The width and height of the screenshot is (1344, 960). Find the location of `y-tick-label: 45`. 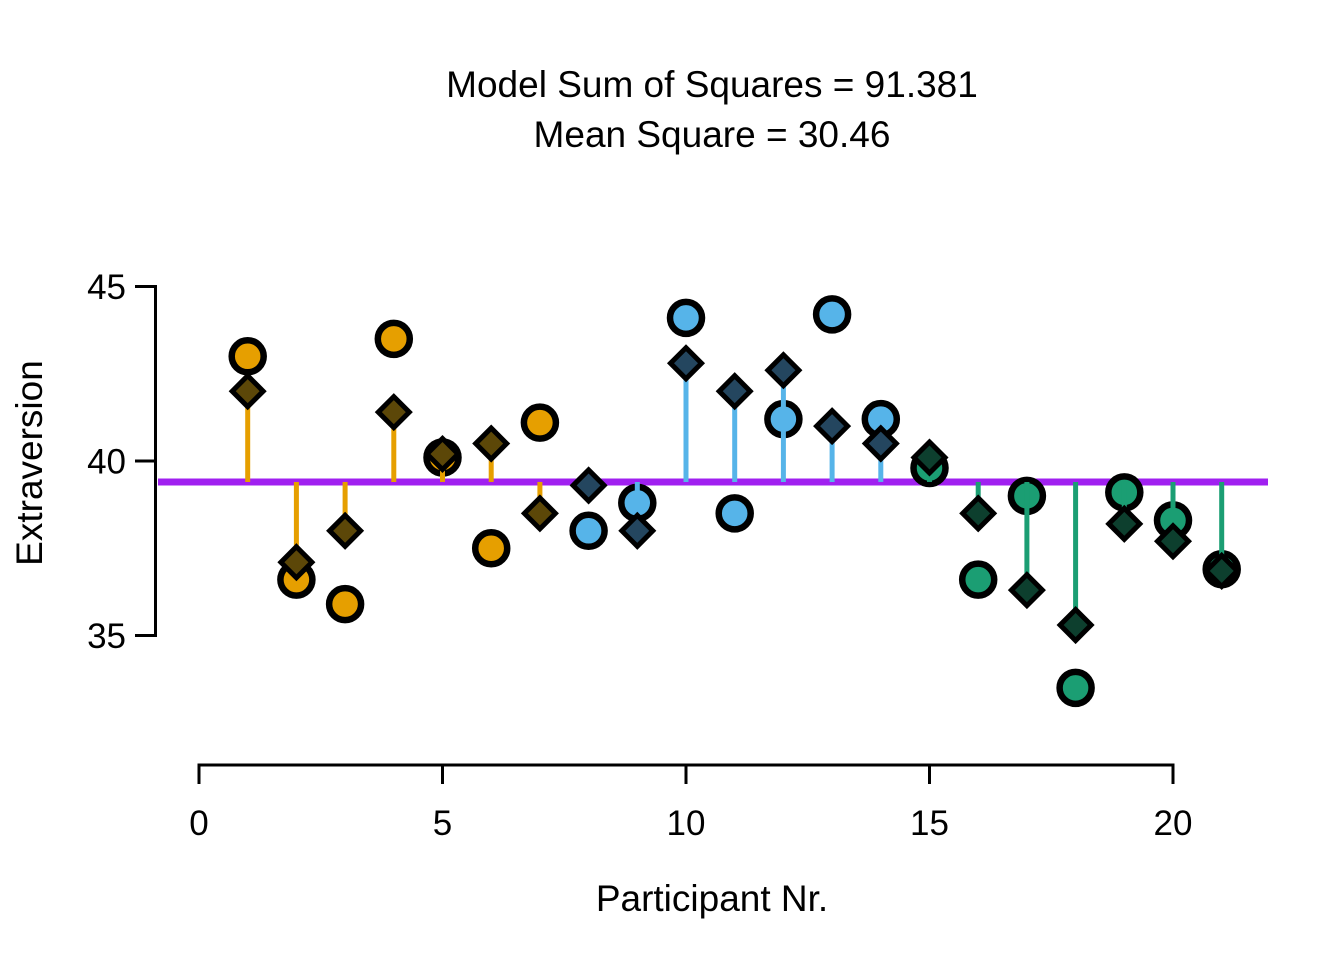

y-tick-label: 45 is located at coordinates (106, 287).